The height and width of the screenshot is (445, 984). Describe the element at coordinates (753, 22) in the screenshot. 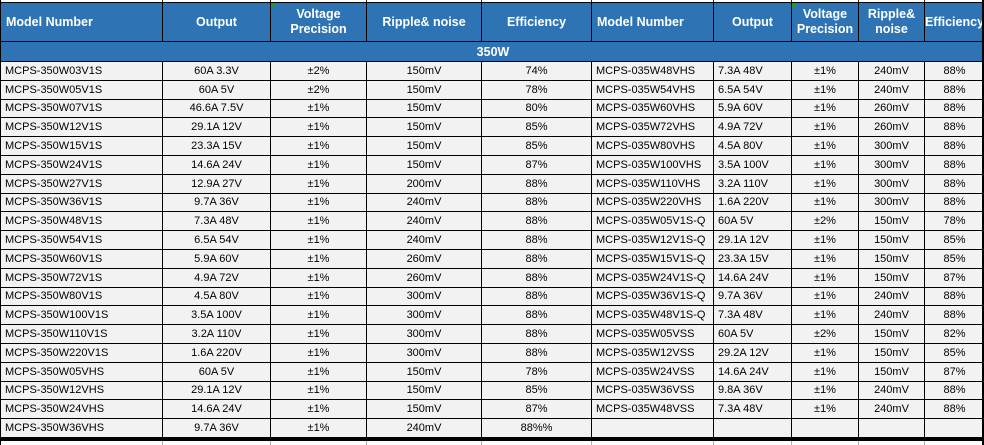

I see `column-header-output-right: Output` at that location.